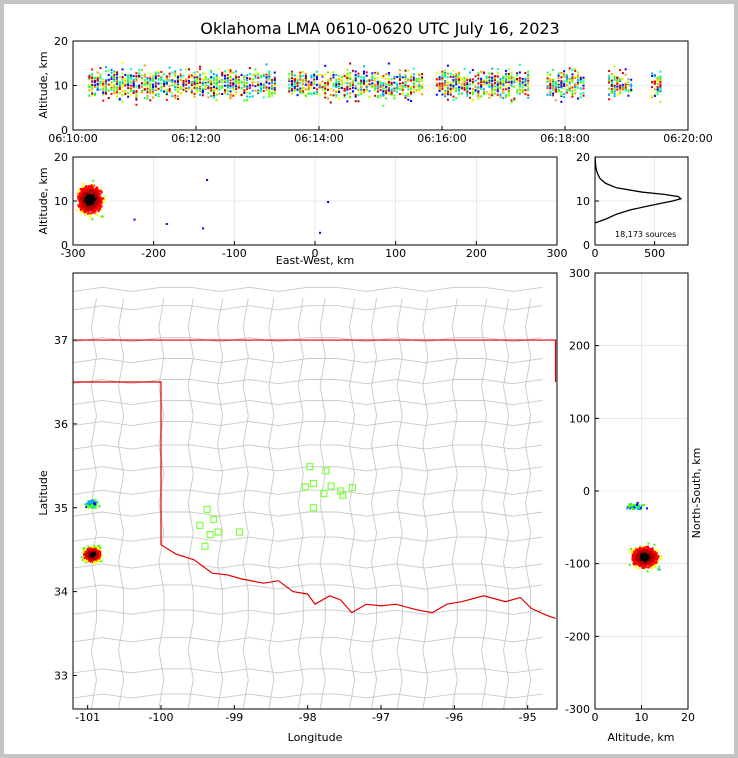  I want to click on east-west-xtick-label: 0, so click(315, 253).